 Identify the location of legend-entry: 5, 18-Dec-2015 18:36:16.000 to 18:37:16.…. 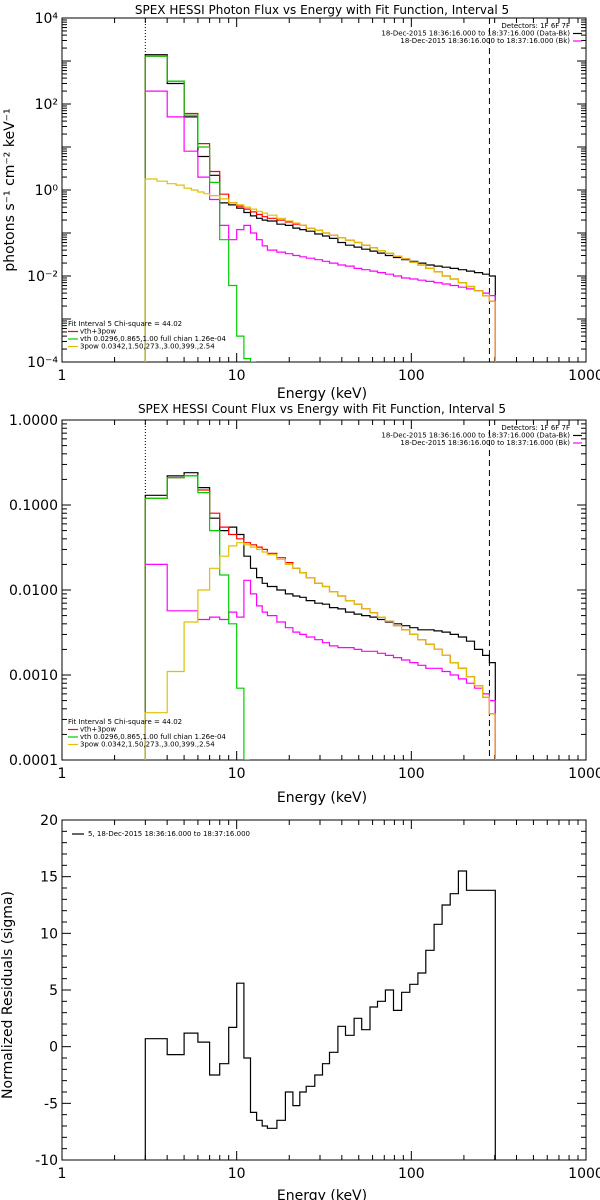
(169, 834).